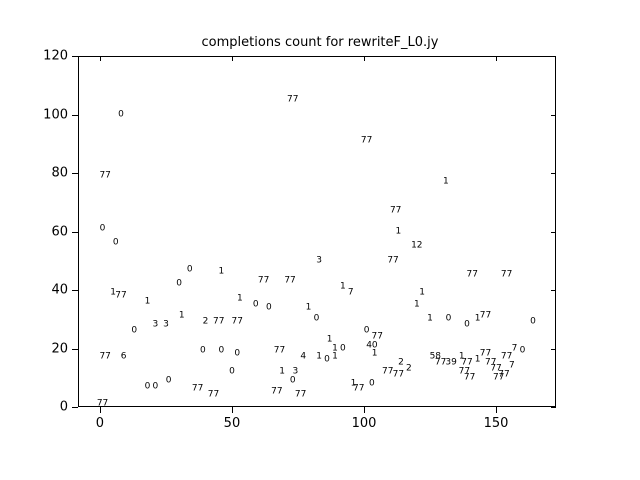  What do you see at coordinates (63, 407) in the screenshot?
I see `y-tick-label: 0` at bounding box center [63, 407].